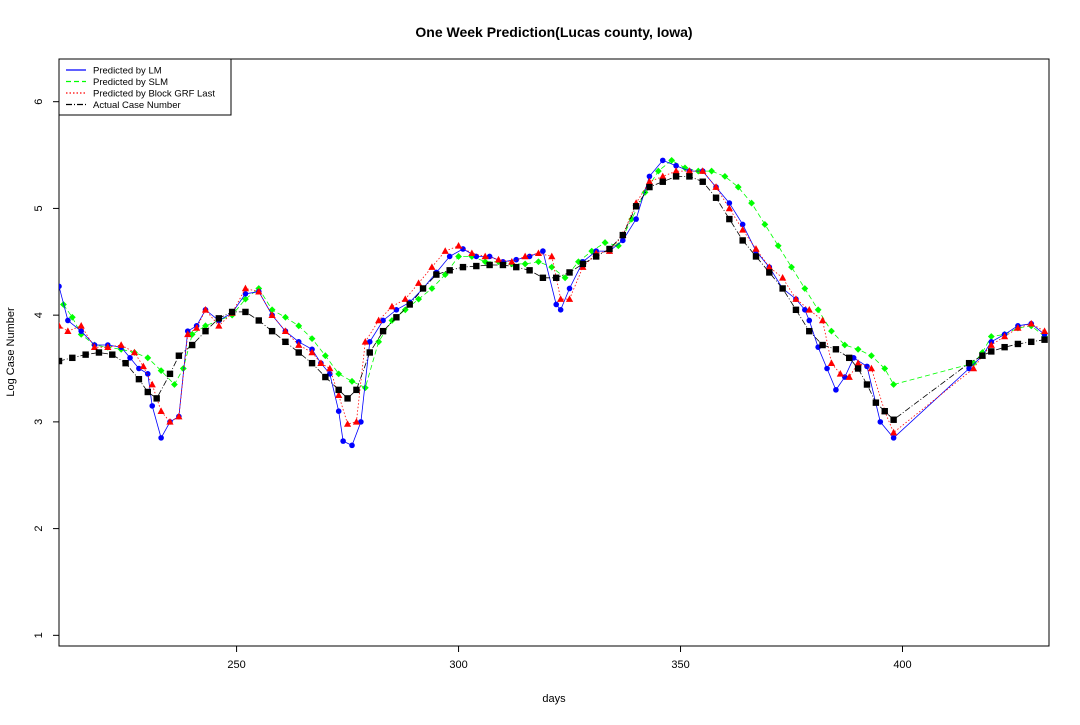 The width and height of the screenshot is (1080, 725). I want to click on y-tick-label: 5, so click(39, 208).